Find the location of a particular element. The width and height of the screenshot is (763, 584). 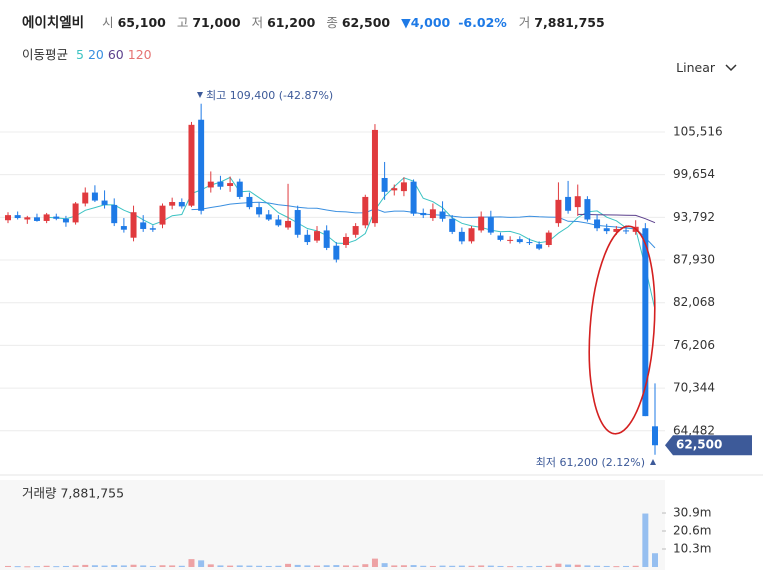

volume-title: 거래량 7,881,755 is located at coordinates (73, 493).